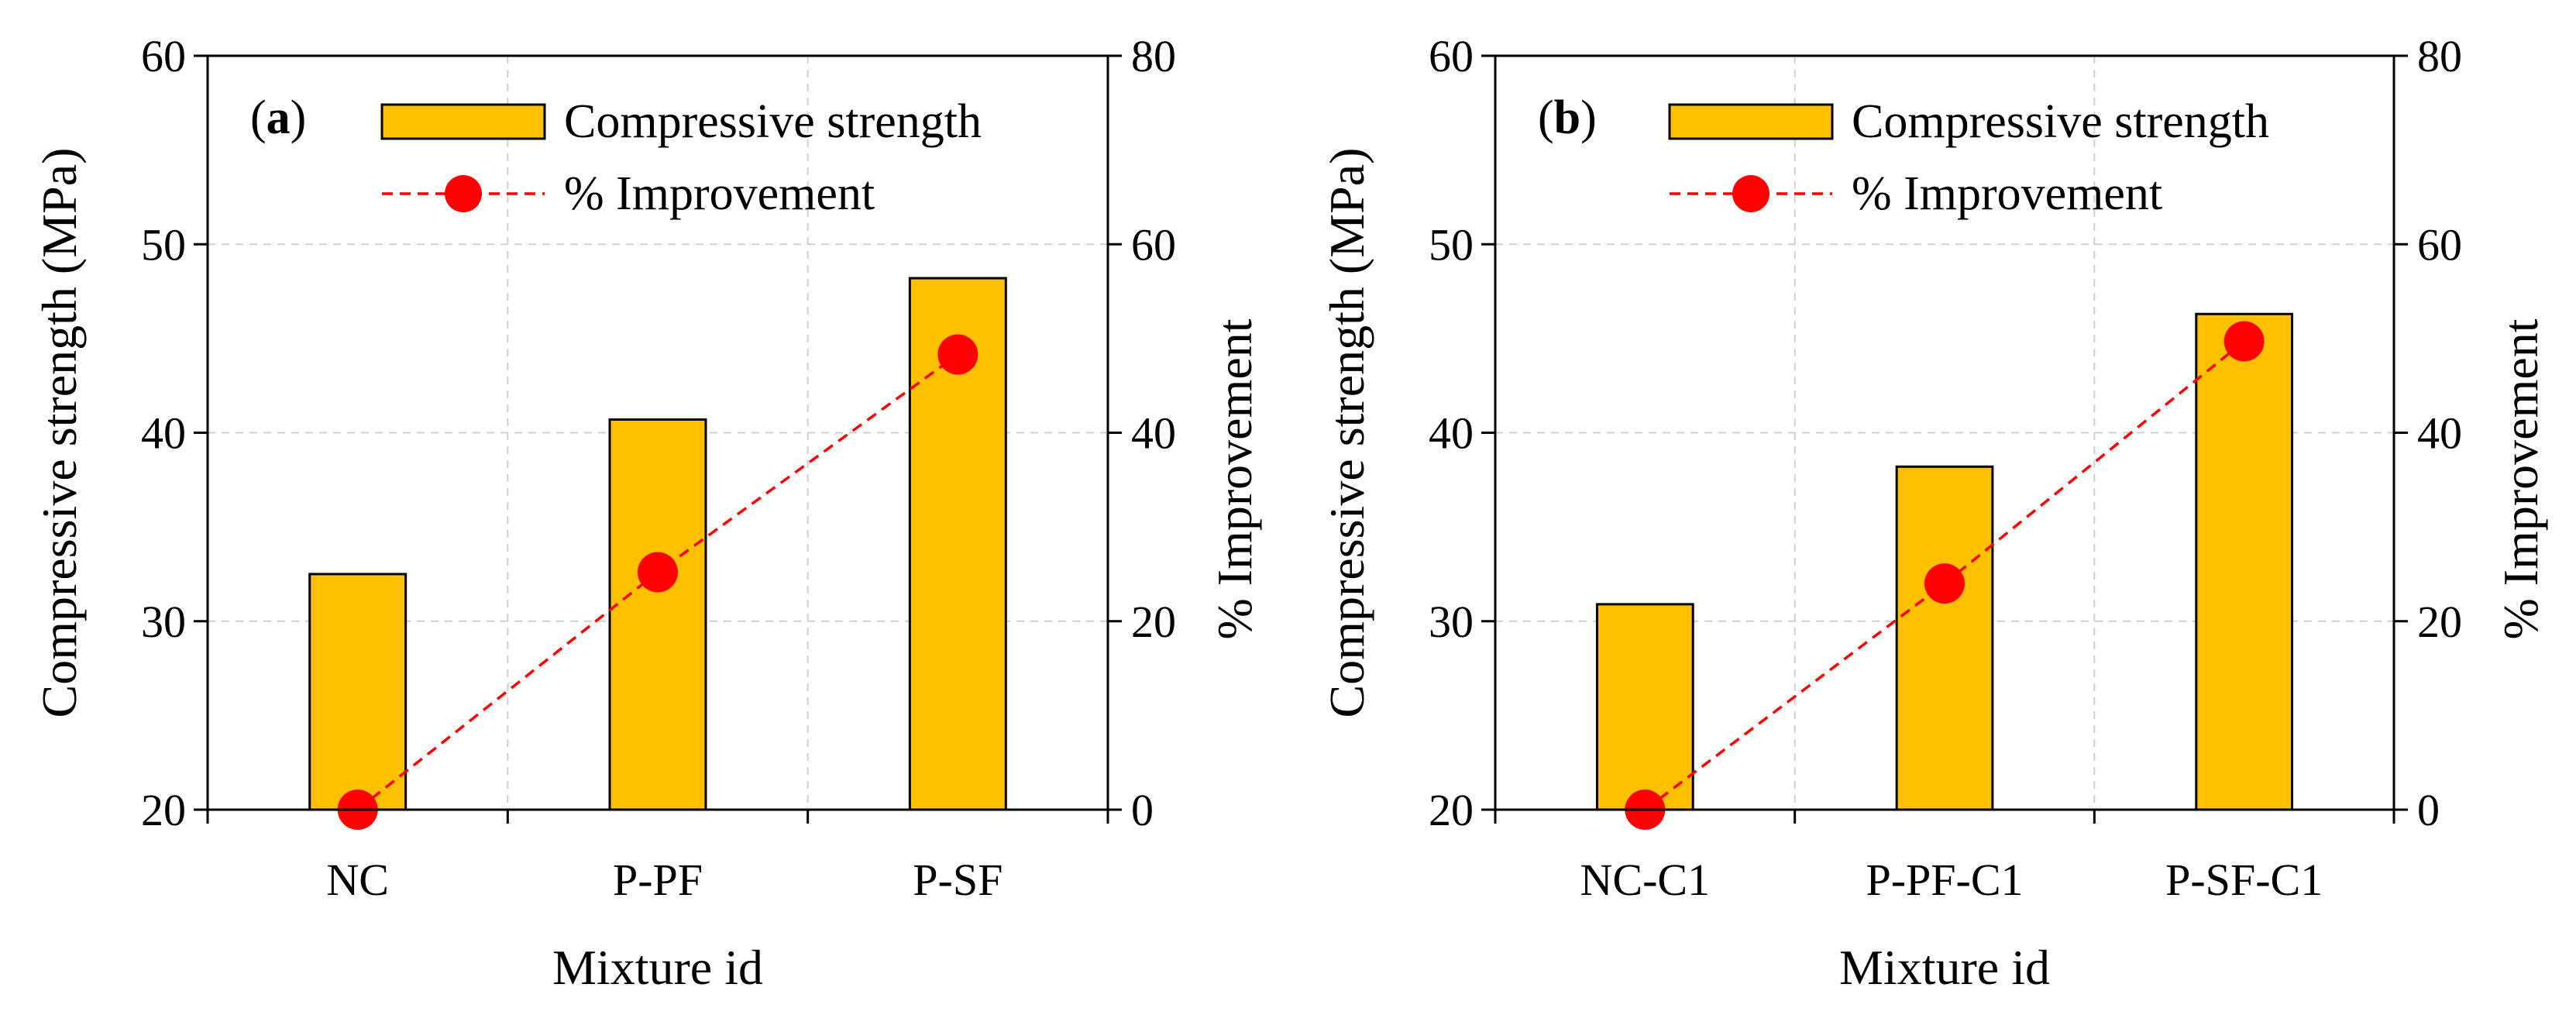 This screenshot has height=1015, width=2576. I want to click on x-tick-label: P-PF, so click(658, 880).